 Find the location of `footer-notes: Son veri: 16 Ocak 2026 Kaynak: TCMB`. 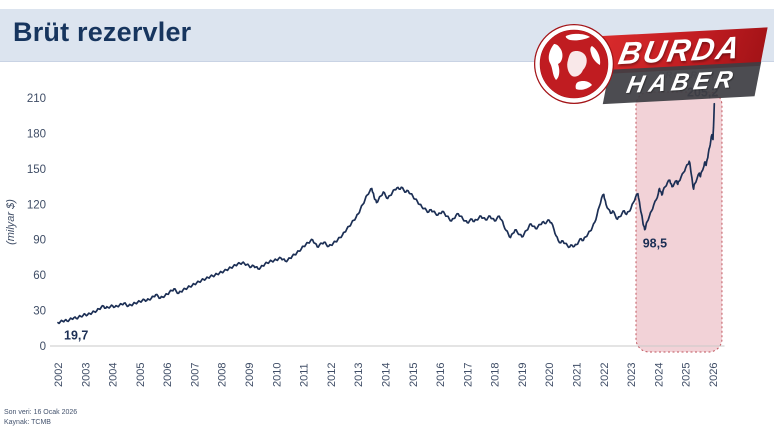

footer-notes: Son veri: 16 Ocak 2026 Kaynak: TCMB is located at coordinates (40, 418).